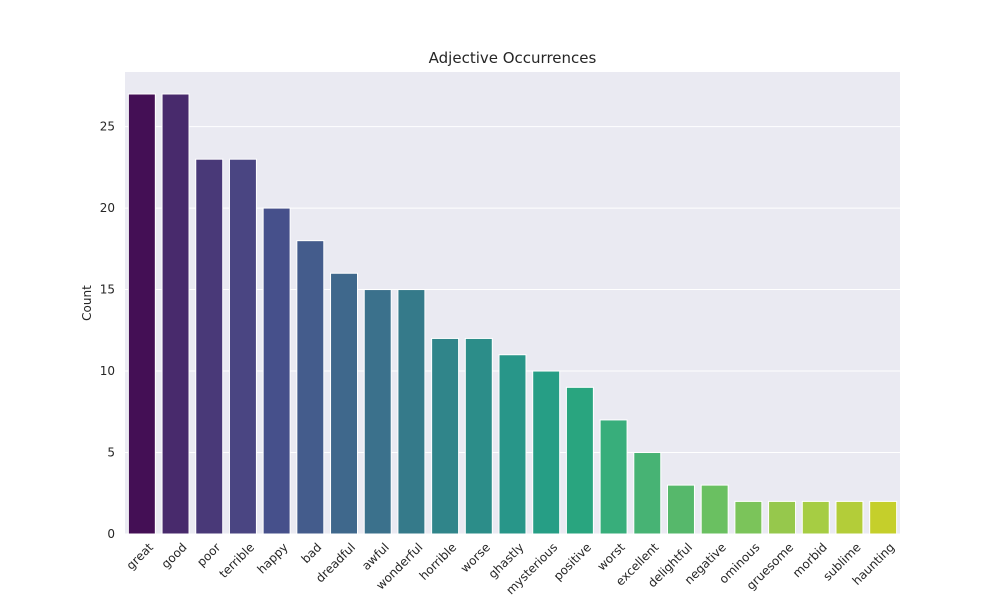 The height and width of the screenshot is (600, 1000). What do you see at coordinates (242, 346) in the screenshot?
I see `bar-terrible` at bounding box center [242, 346].